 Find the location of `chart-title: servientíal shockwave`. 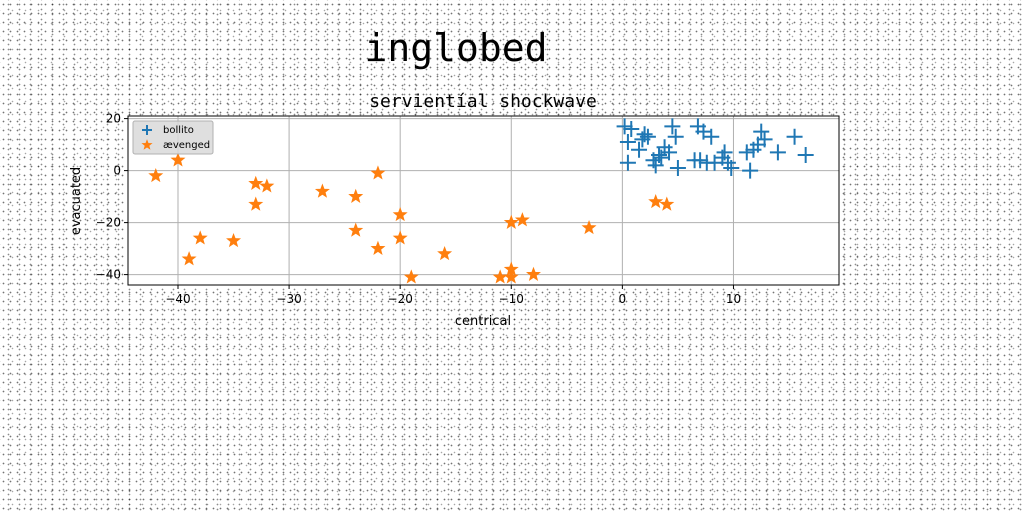

chart-title: servientíal shockwave is located at coordinates (483, 101).